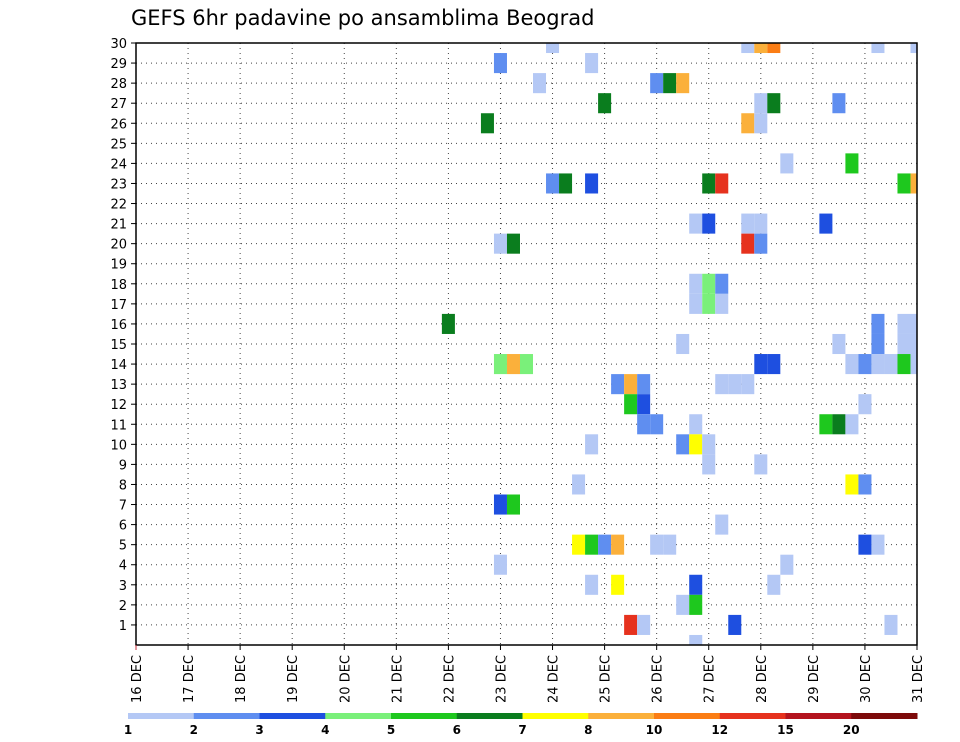  Describe the element at coordinates (118, 305) in the screenshot. I see `y-tick-label: 17` at that location.